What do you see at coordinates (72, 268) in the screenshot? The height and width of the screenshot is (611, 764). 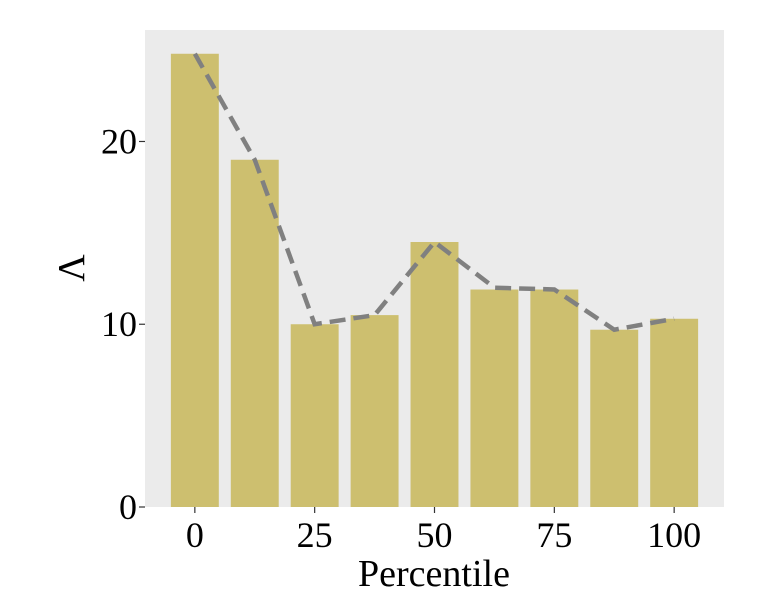 I see `y-axis-label: Λ` at bounding box center [72, 268].